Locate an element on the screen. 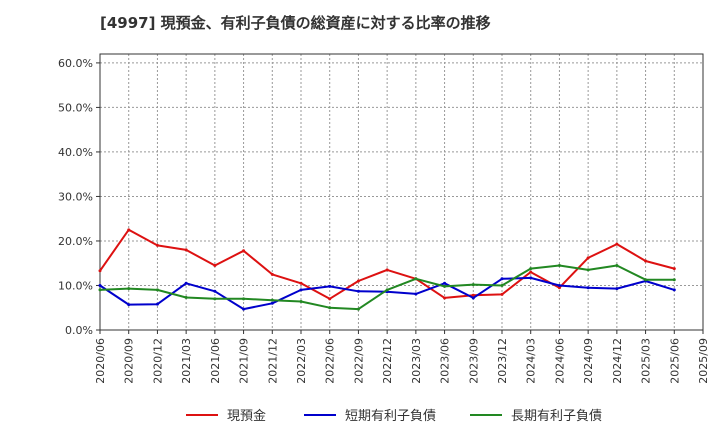 The image size is (720, 440). legend-label: 短期有利子負債 is located at coordinates (390, 416).